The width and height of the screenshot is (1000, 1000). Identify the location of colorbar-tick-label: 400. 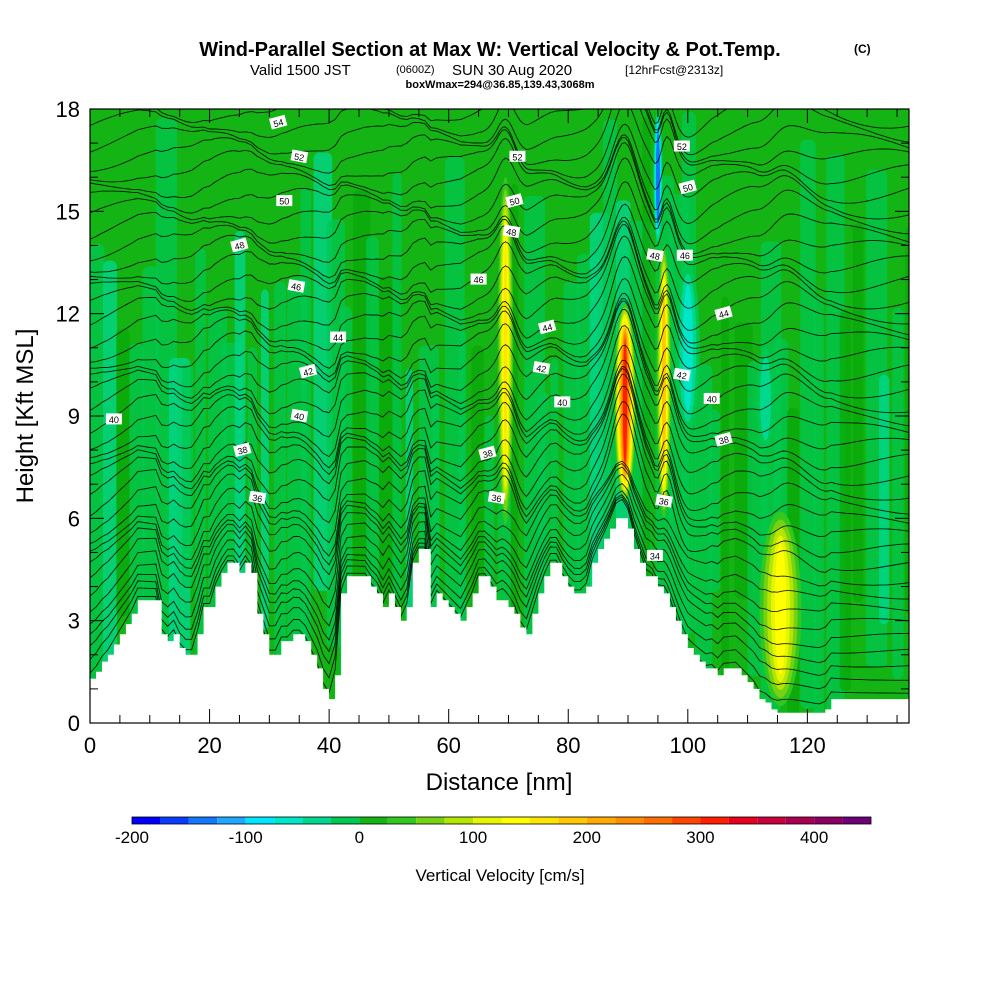
(814, 837).